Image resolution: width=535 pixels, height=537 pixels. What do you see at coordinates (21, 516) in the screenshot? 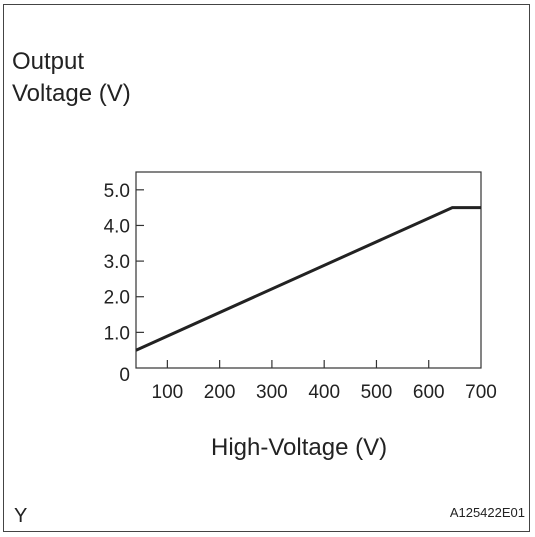
I see `figure-marker-left: Y` at bounding box center [21, 516].